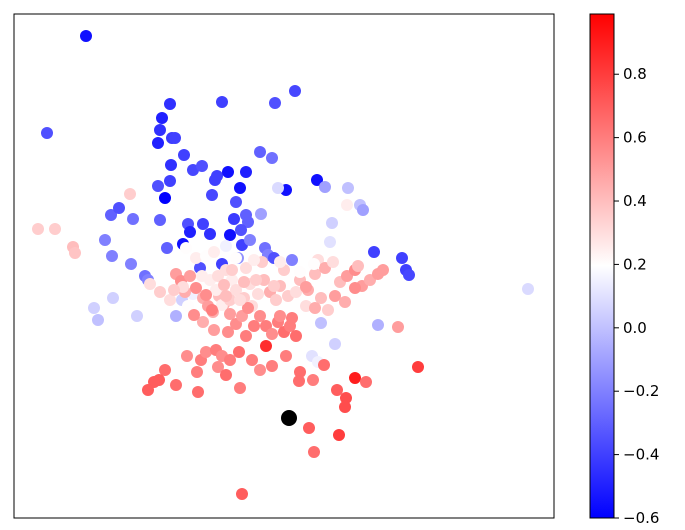 The image size is (685, 530). What do you see at coordinates (289, 418) in the screenshot?
I see `highlight-marker` at bounding box center [289, 418].